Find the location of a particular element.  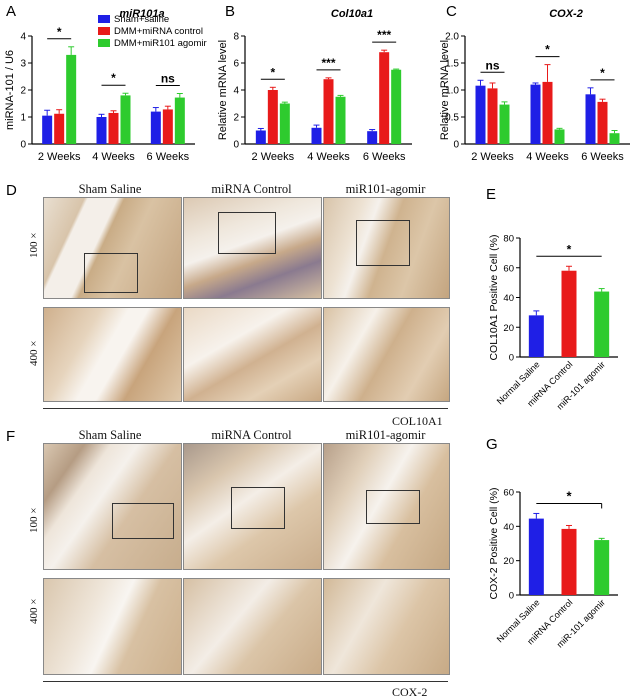

chart-c-xtick-label: 4 Weeks is located at coordinates (547, 157).